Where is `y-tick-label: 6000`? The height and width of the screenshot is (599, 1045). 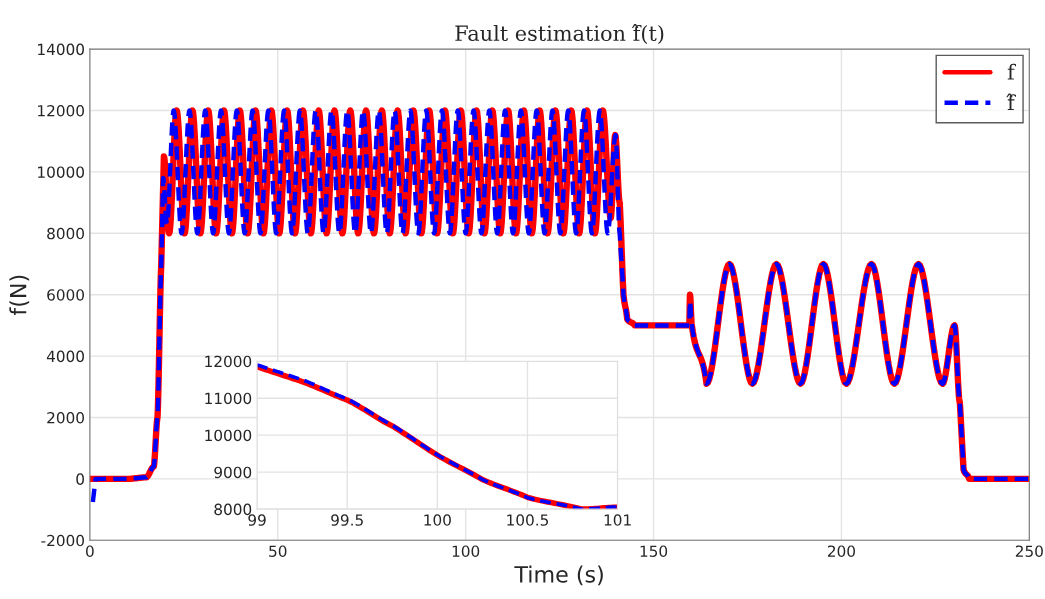
y-tick-label: 6000 is located at coordinates (65, 295).